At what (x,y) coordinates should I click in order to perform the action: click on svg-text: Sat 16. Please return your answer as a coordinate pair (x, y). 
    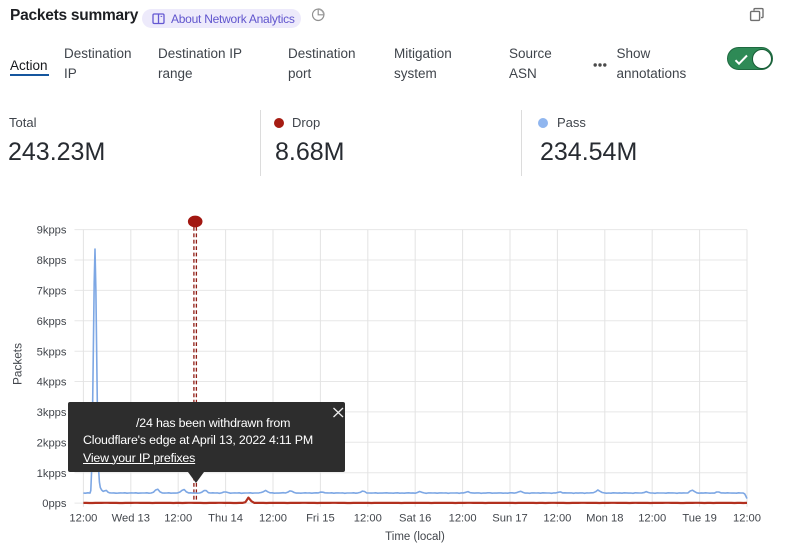
    Looking at the image, I should click on (415, 518).